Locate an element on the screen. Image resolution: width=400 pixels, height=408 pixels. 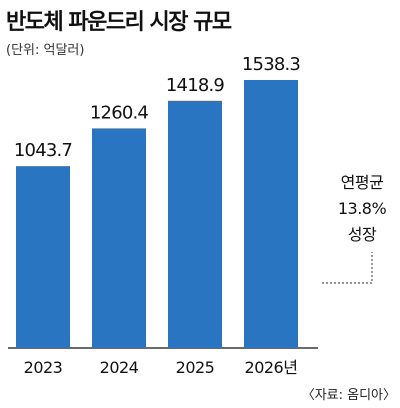
growth-annotation: 연평균 13.8% 성장 is located at coordinates (362, 209).